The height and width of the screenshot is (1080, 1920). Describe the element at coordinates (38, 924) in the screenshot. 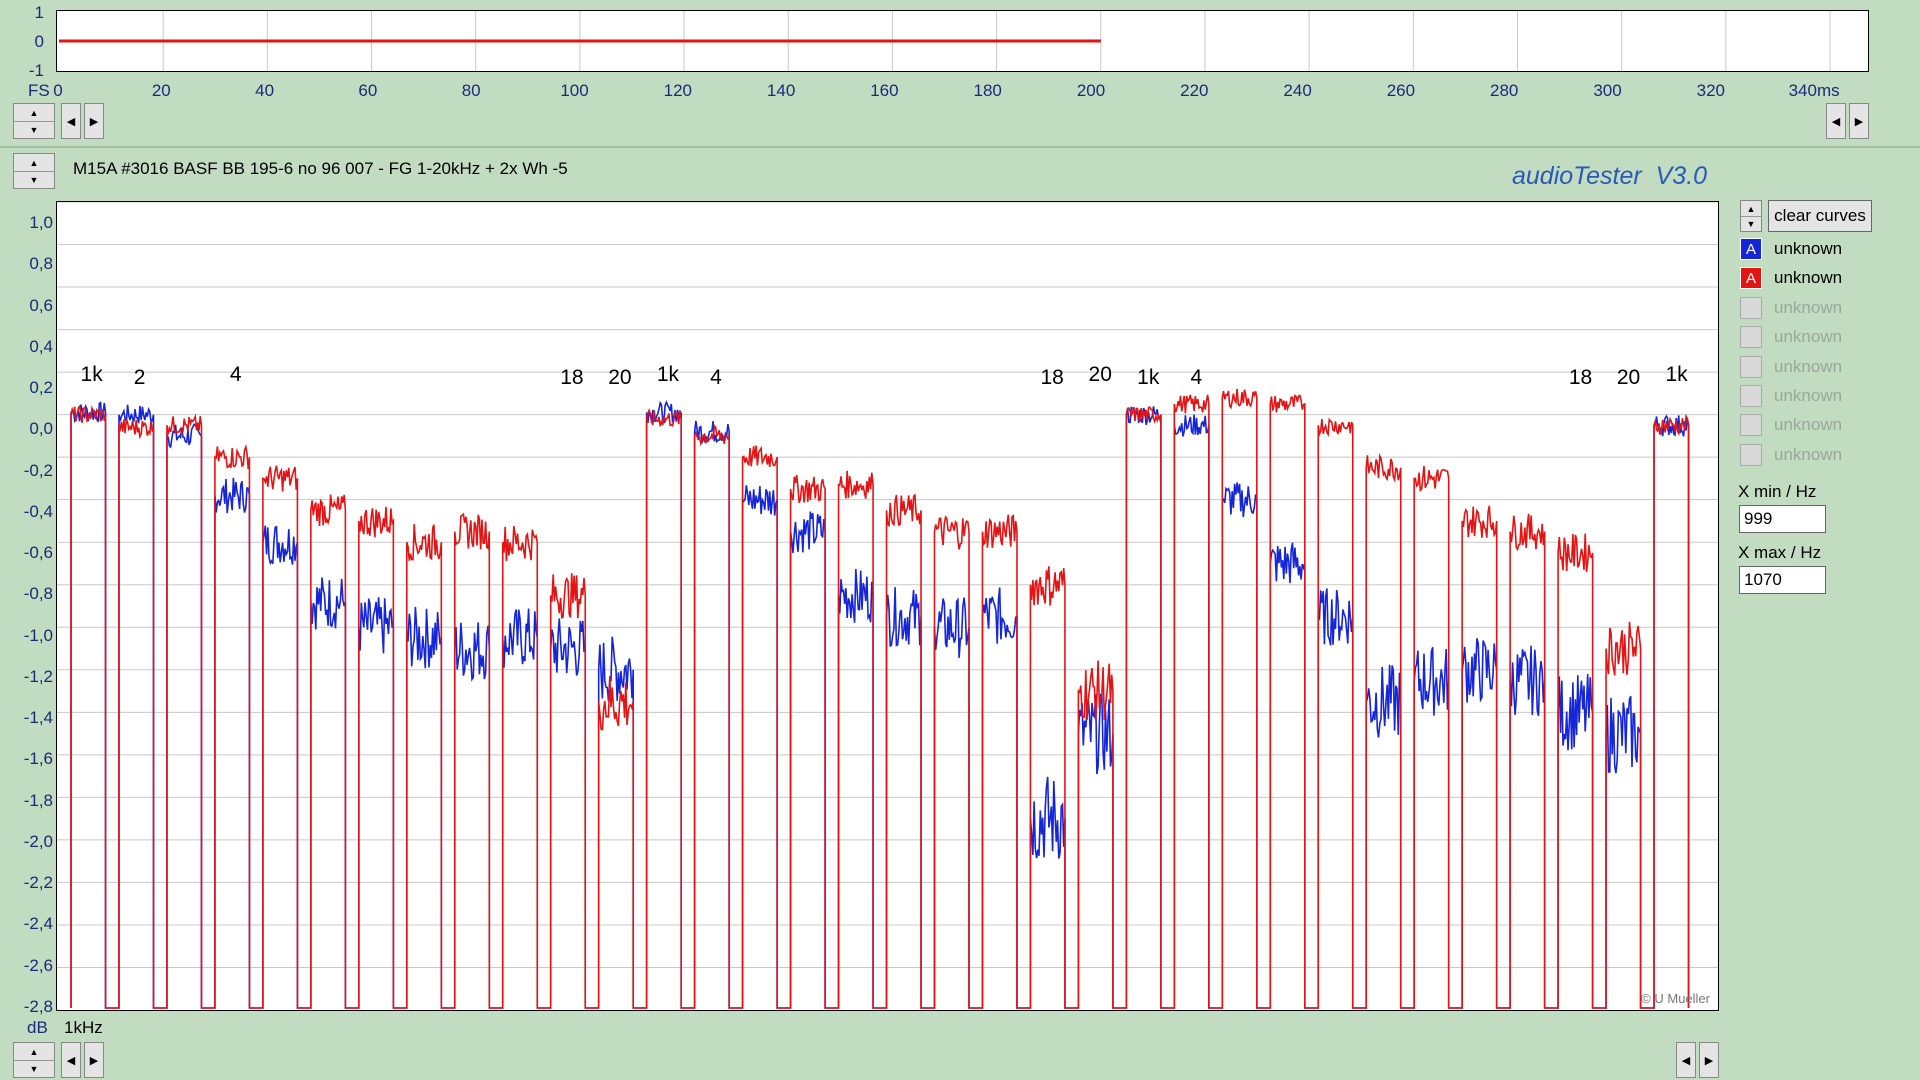

I see `main-y-tick: -2,4` at that location.